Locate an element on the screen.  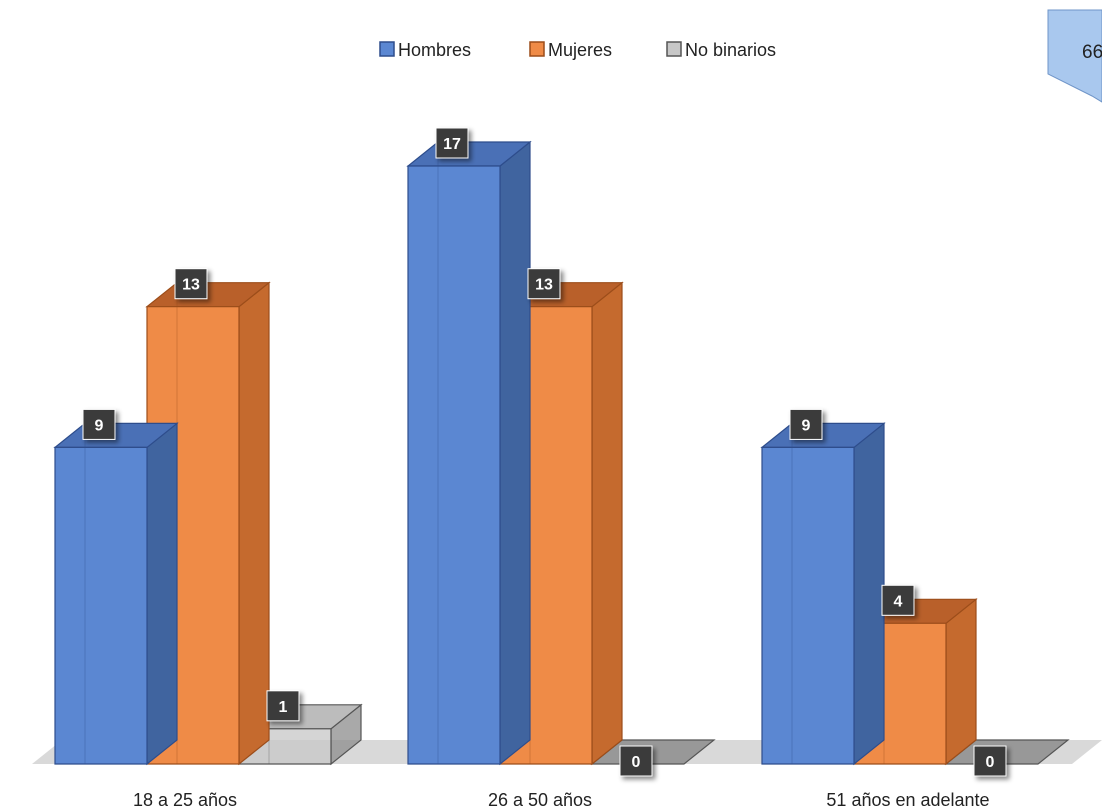
data-label-hombres-51-a-os-en-adelante: 9 is located at coordinates (806, 424).